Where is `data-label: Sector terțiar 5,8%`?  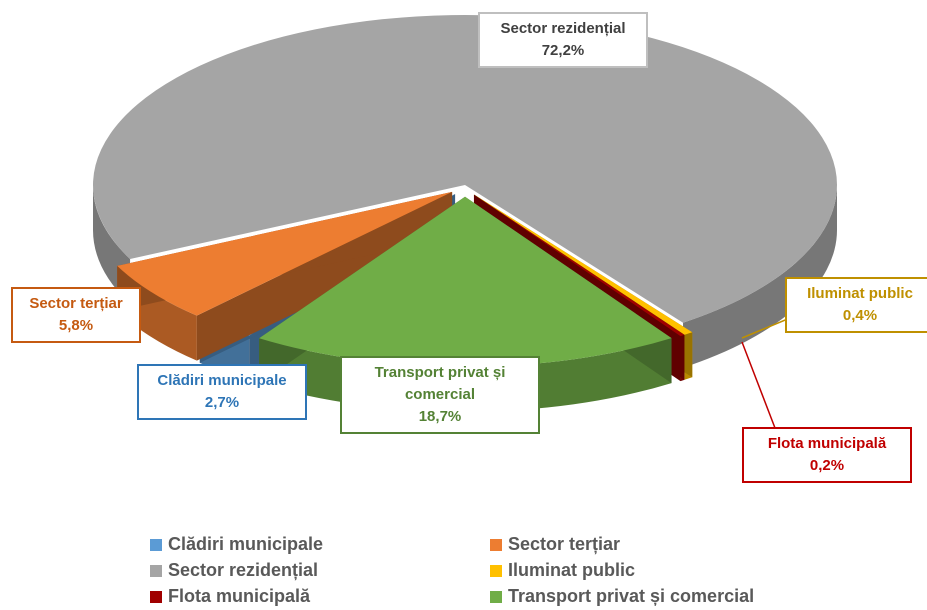 data-label: Sector terțiar 5,8% is located at coordinates (76, 315).